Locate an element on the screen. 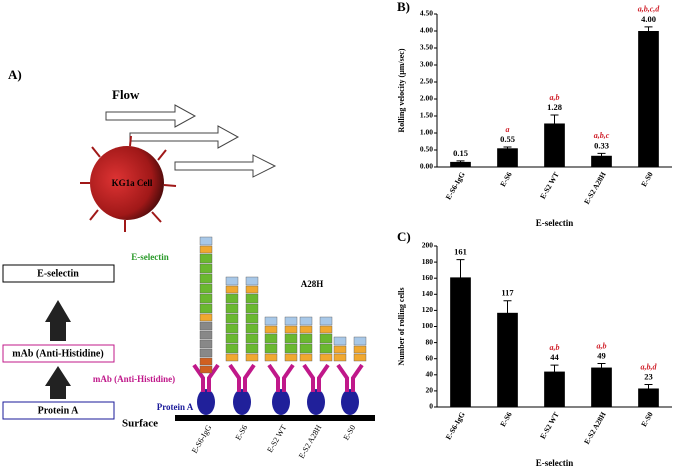 The height and width of the screenshot is (475, 683). legend-text: mAb (Anti-Histidine) is located at coordinates (57, 353).